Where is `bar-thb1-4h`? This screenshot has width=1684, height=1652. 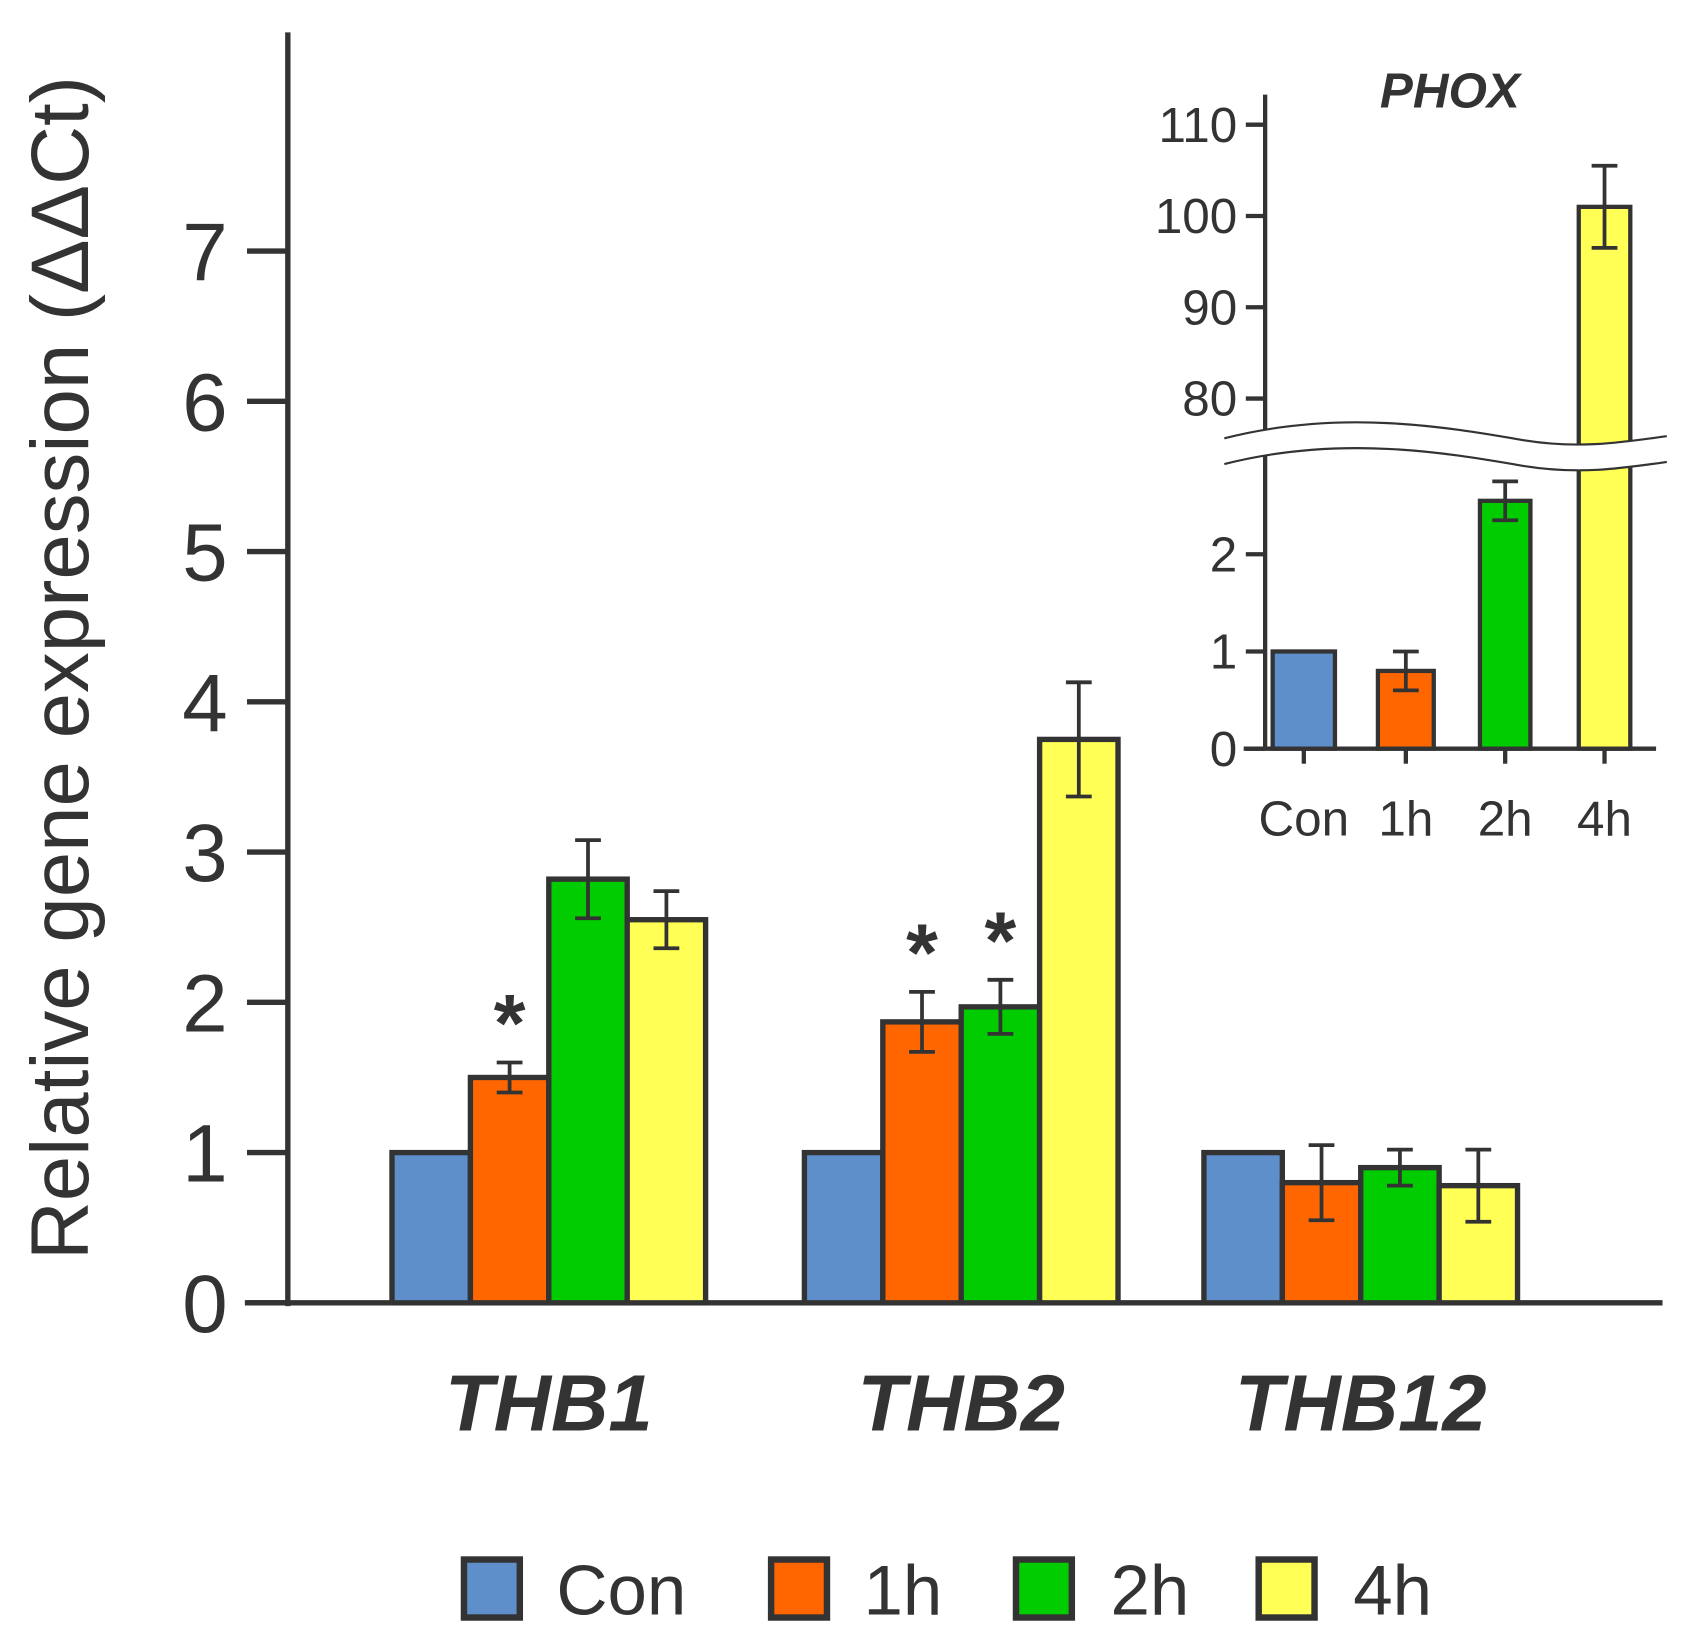 bar-thb1-4h is located at coordinates (666, 1111).